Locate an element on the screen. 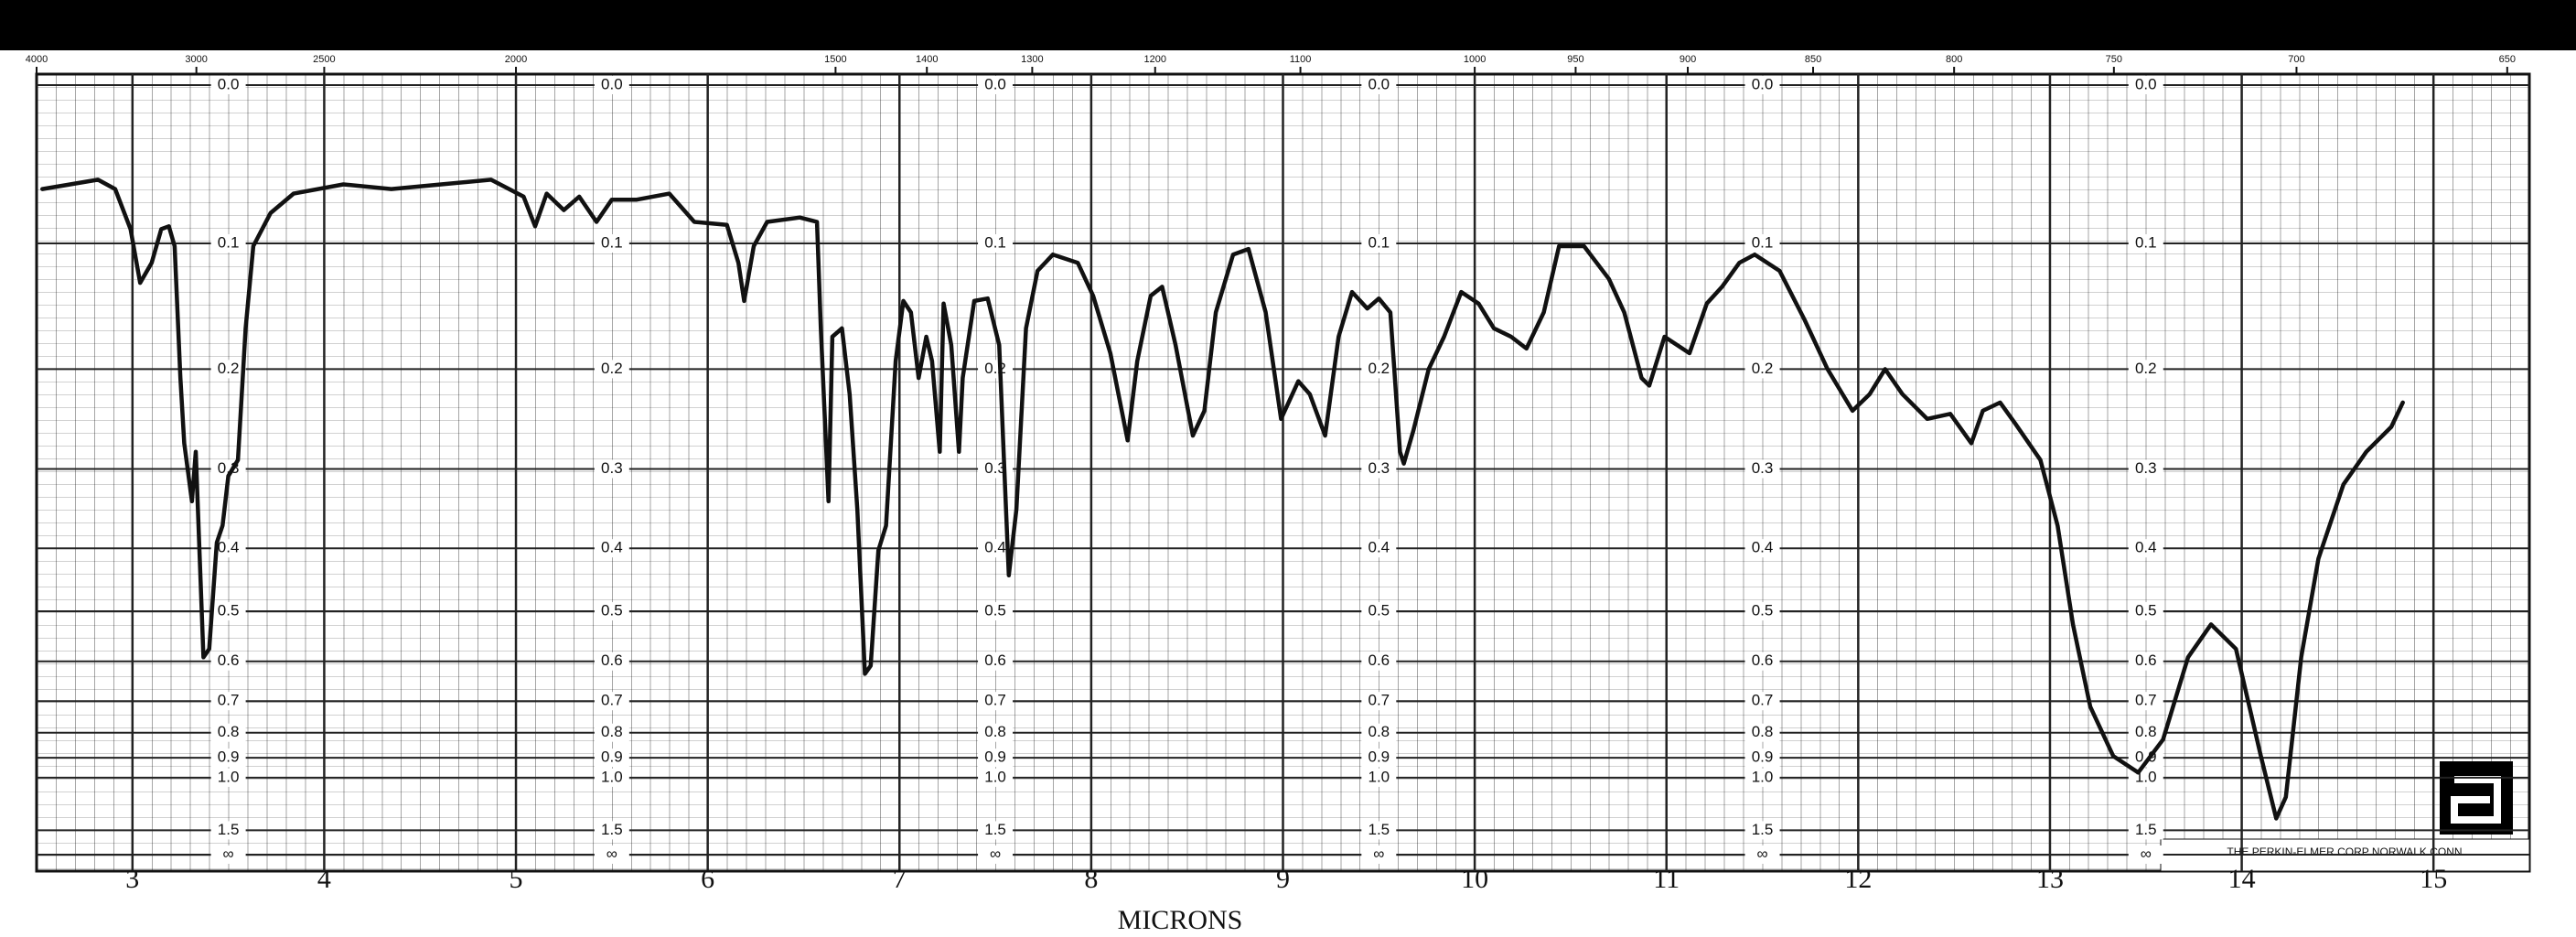  x2-tick-label: 700 is located at coordinates (2296, 60).